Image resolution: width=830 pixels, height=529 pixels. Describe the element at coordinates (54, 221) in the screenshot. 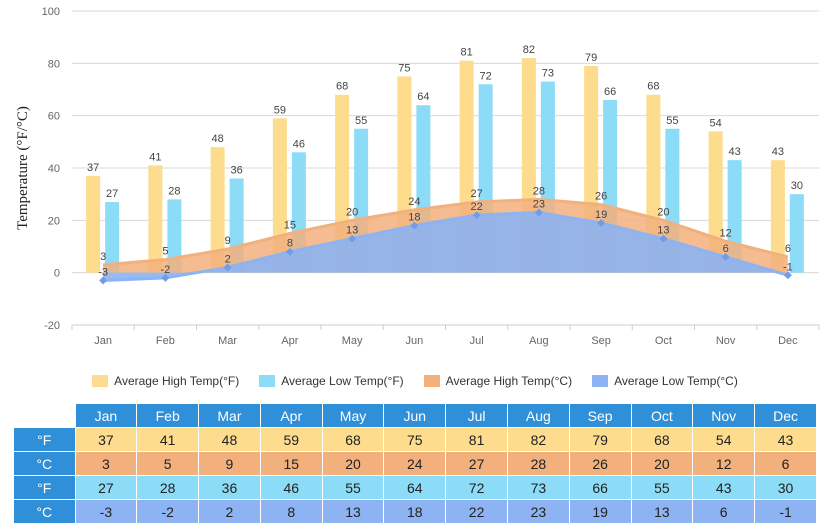

I see `y-tick-label: 20` at that location.